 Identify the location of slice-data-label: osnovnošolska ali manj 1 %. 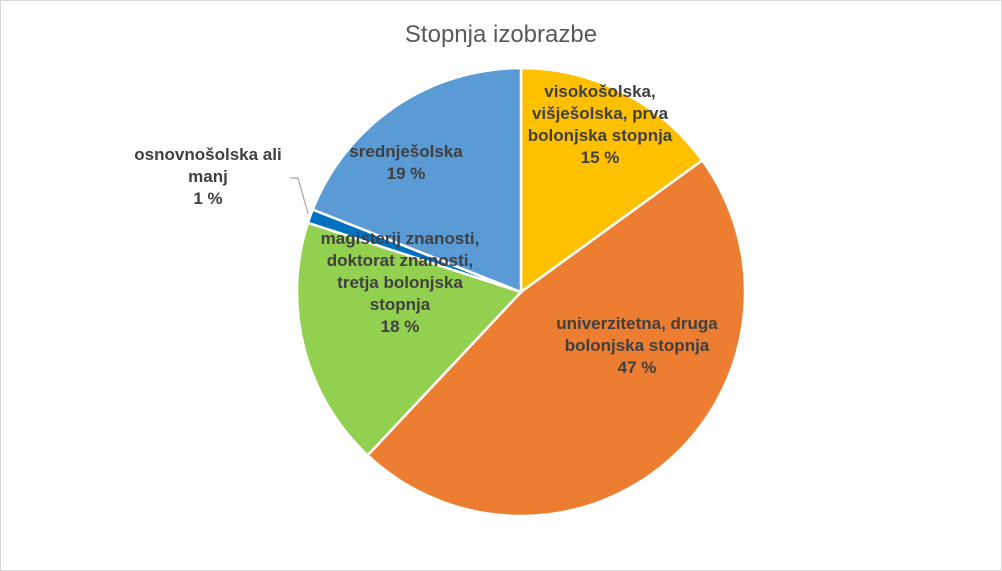
(207, 176).